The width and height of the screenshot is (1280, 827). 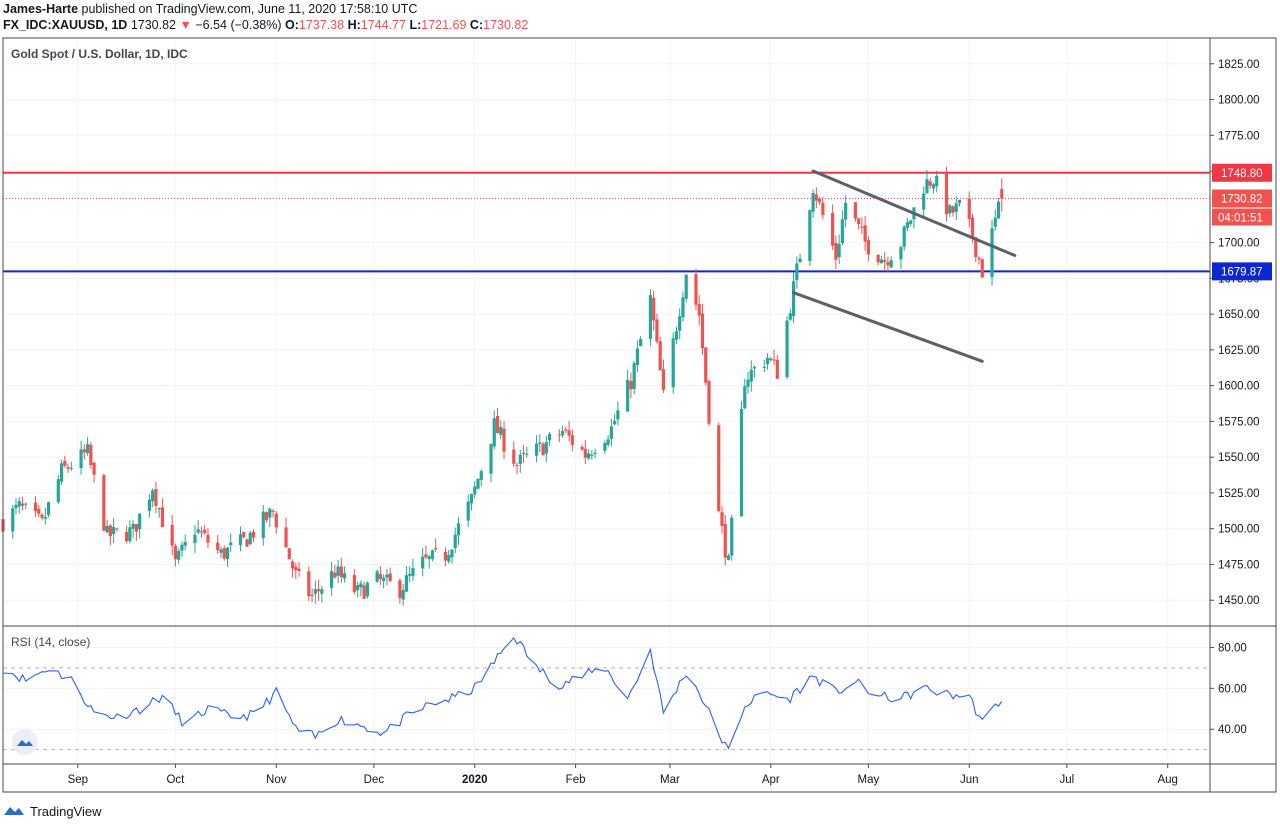 I want to click on horizontal-levels, so click(x=606, y=222).